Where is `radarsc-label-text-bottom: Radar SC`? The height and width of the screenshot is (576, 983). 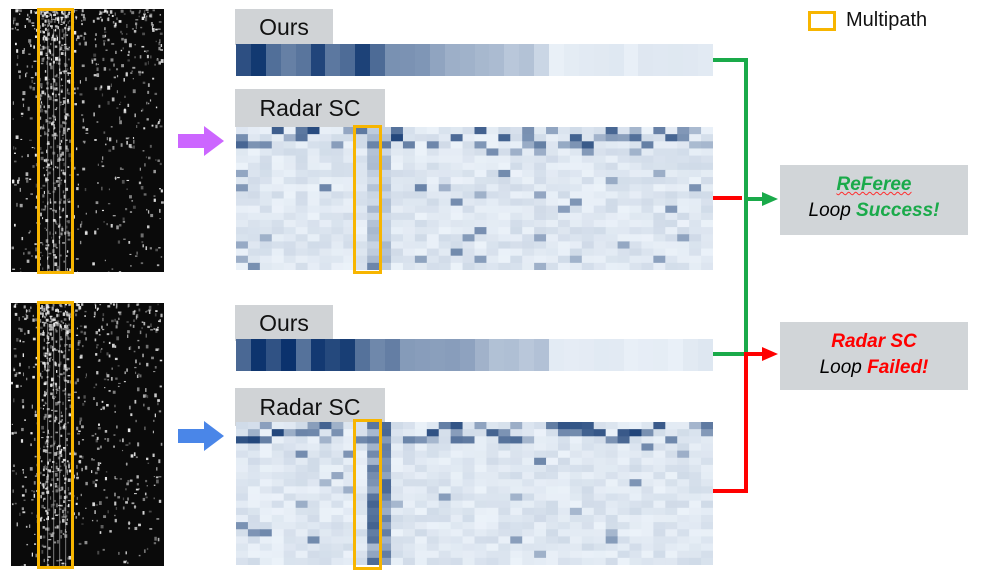 radarsc-label-text-bottom: Radar SC is located at coordinates (310, 406).